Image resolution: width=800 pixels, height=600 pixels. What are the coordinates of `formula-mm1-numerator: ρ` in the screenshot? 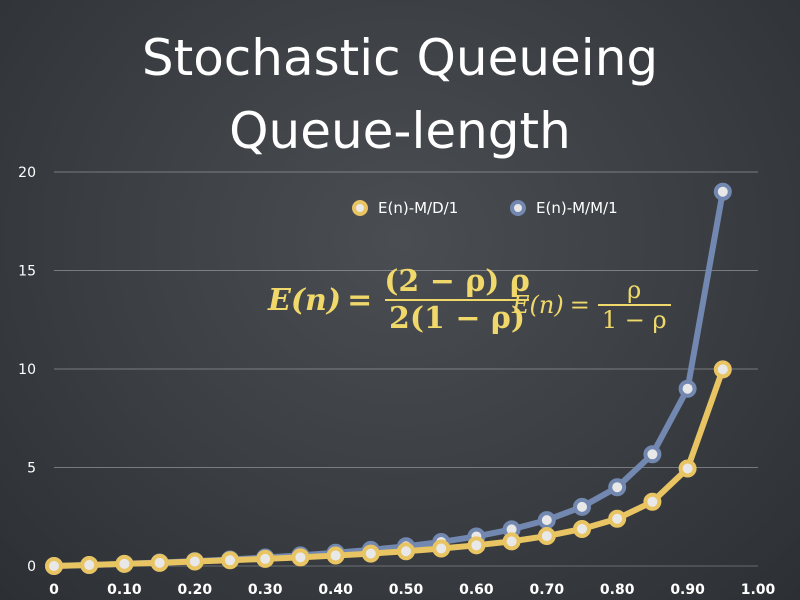 It's located at (634, 290).